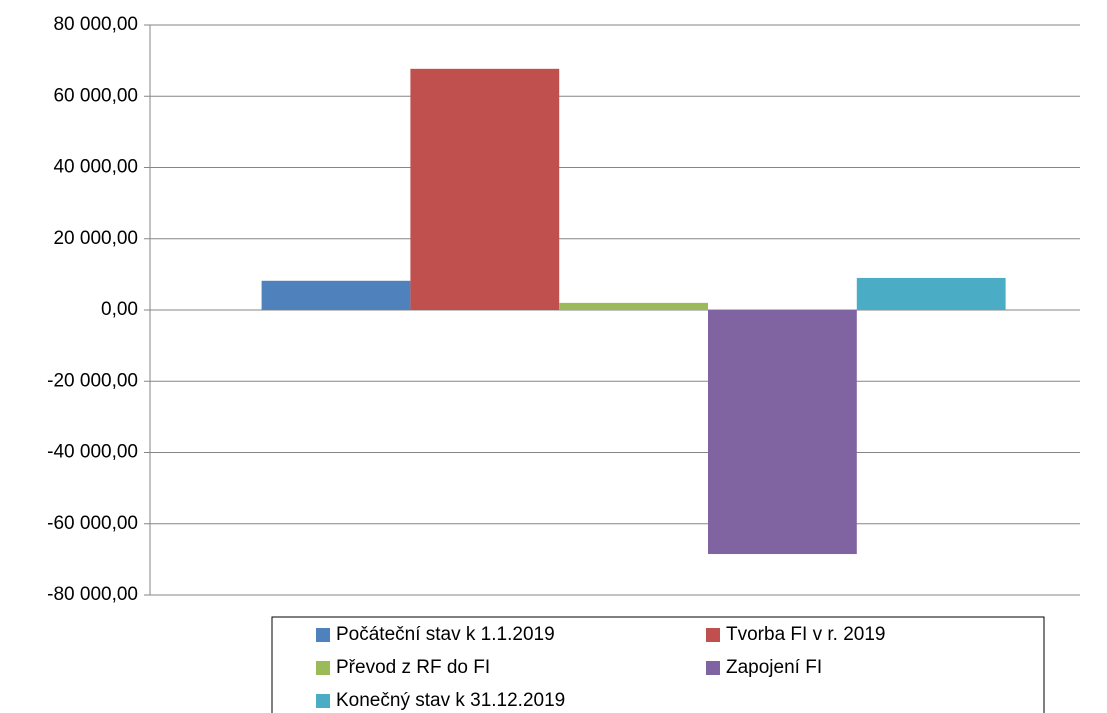 This screenshot has width=1107, height=713. What do you see at coordinates (95, 95) in the screenshot?
I see `y-tick-label: 60 000,00` at bounding box center [95, 95].